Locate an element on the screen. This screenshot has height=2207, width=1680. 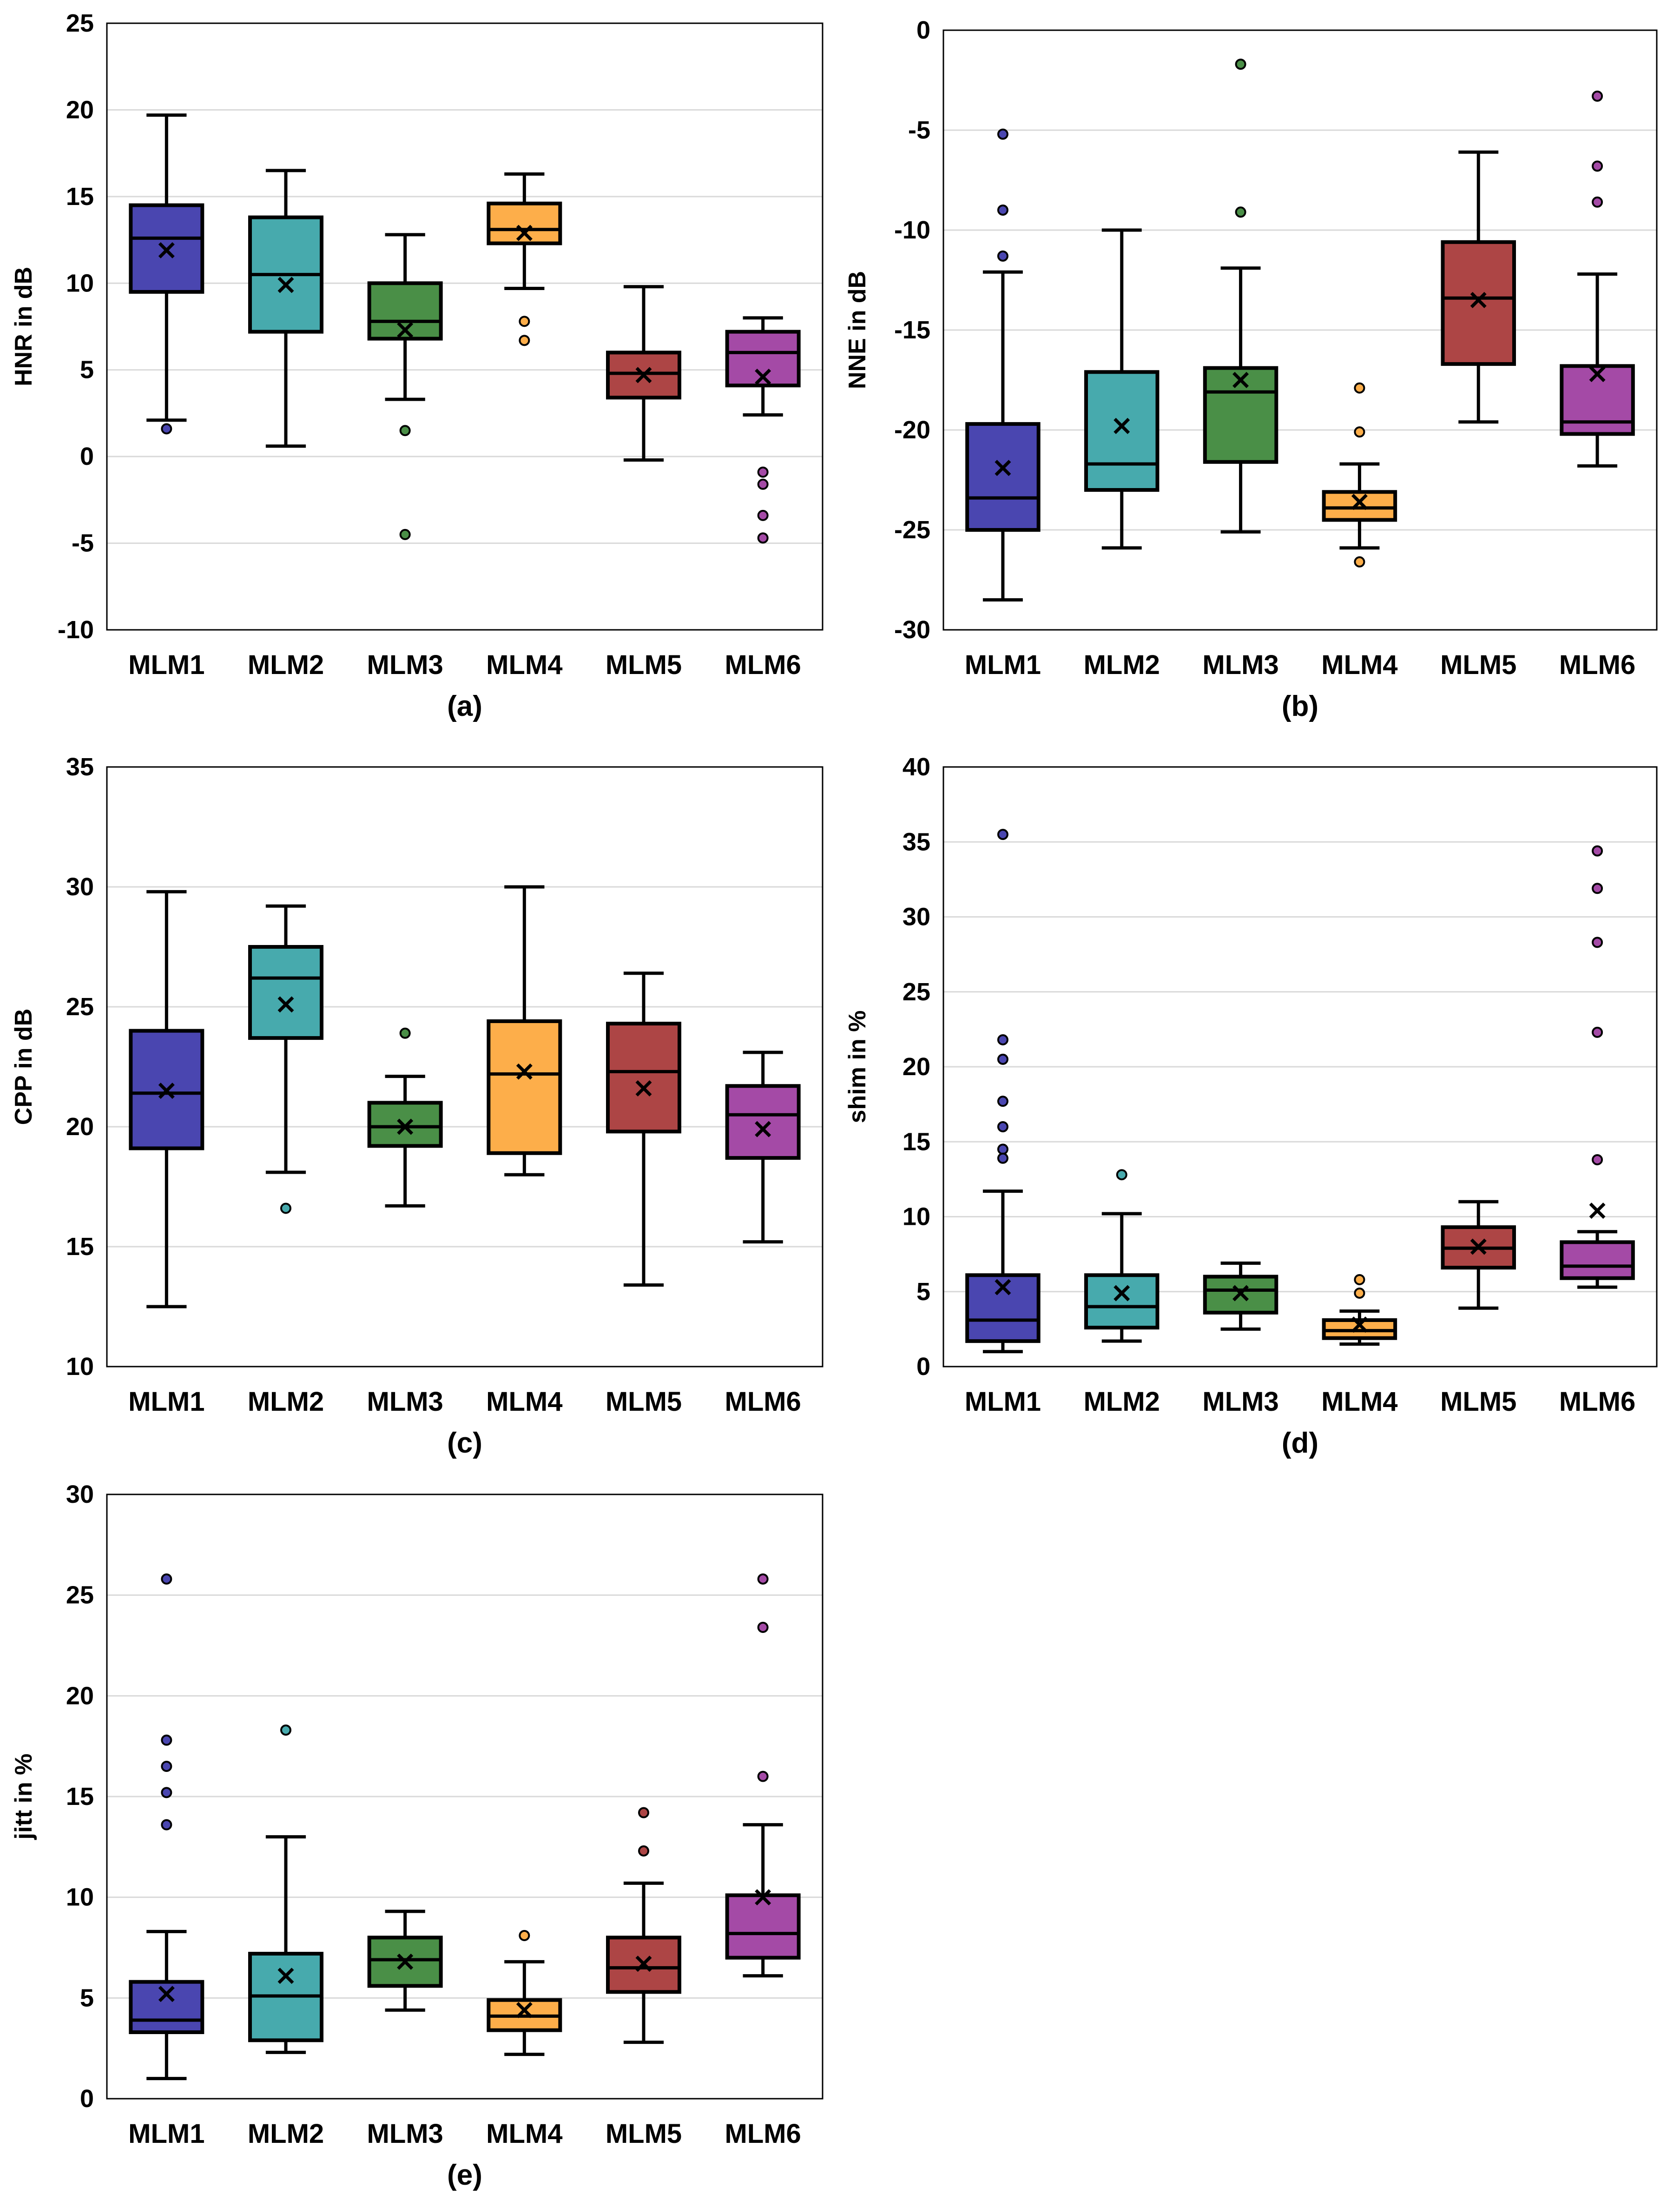
y-tick-label: 25 is located at coordinates (917, 992).